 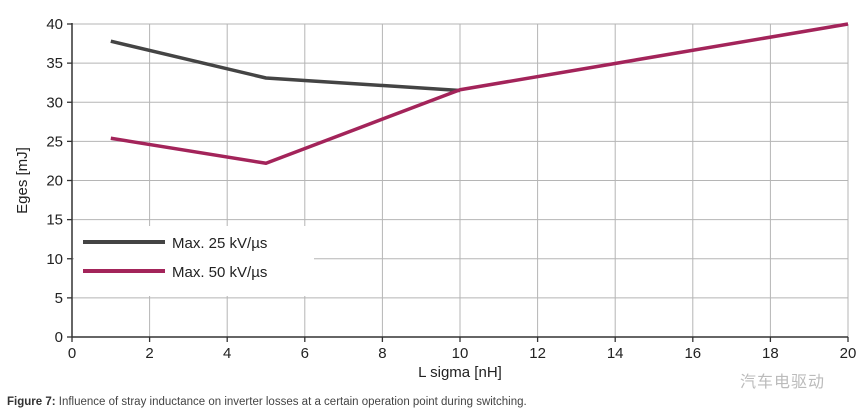 What do you see at coordinates (227, 353) in the screenshot?
I see `x-tick-label: 4` at bounding box center [227, 353].